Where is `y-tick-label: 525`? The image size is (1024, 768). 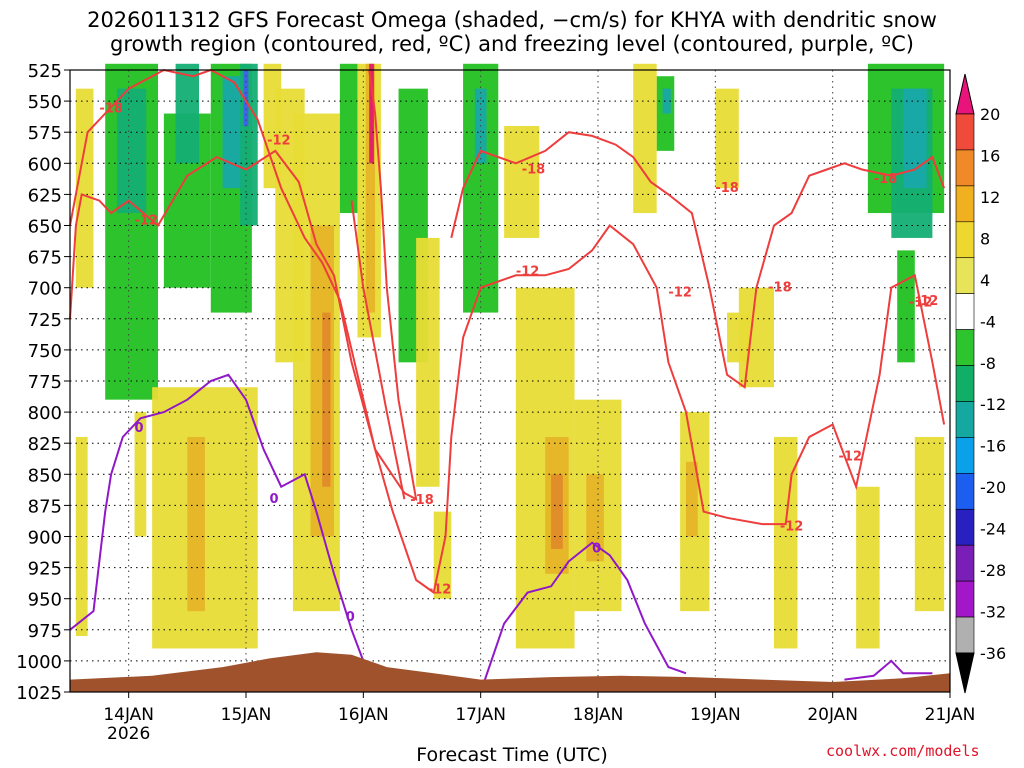
y-tick-label: 525 is located at coordinates (45, 71).